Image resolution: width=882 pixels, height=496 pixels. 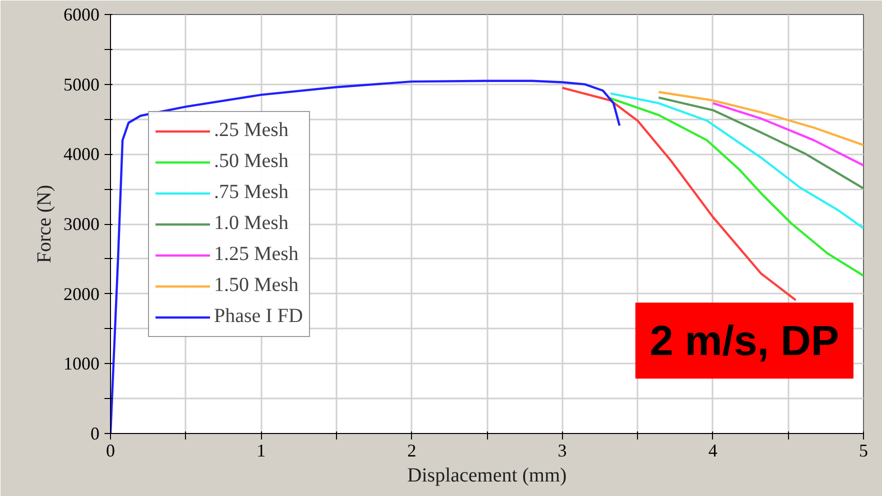 What do you see at coordinates (95, 434) in the screenshot?
I see `y-tick-label: 0` at bounding box center [95, 434].